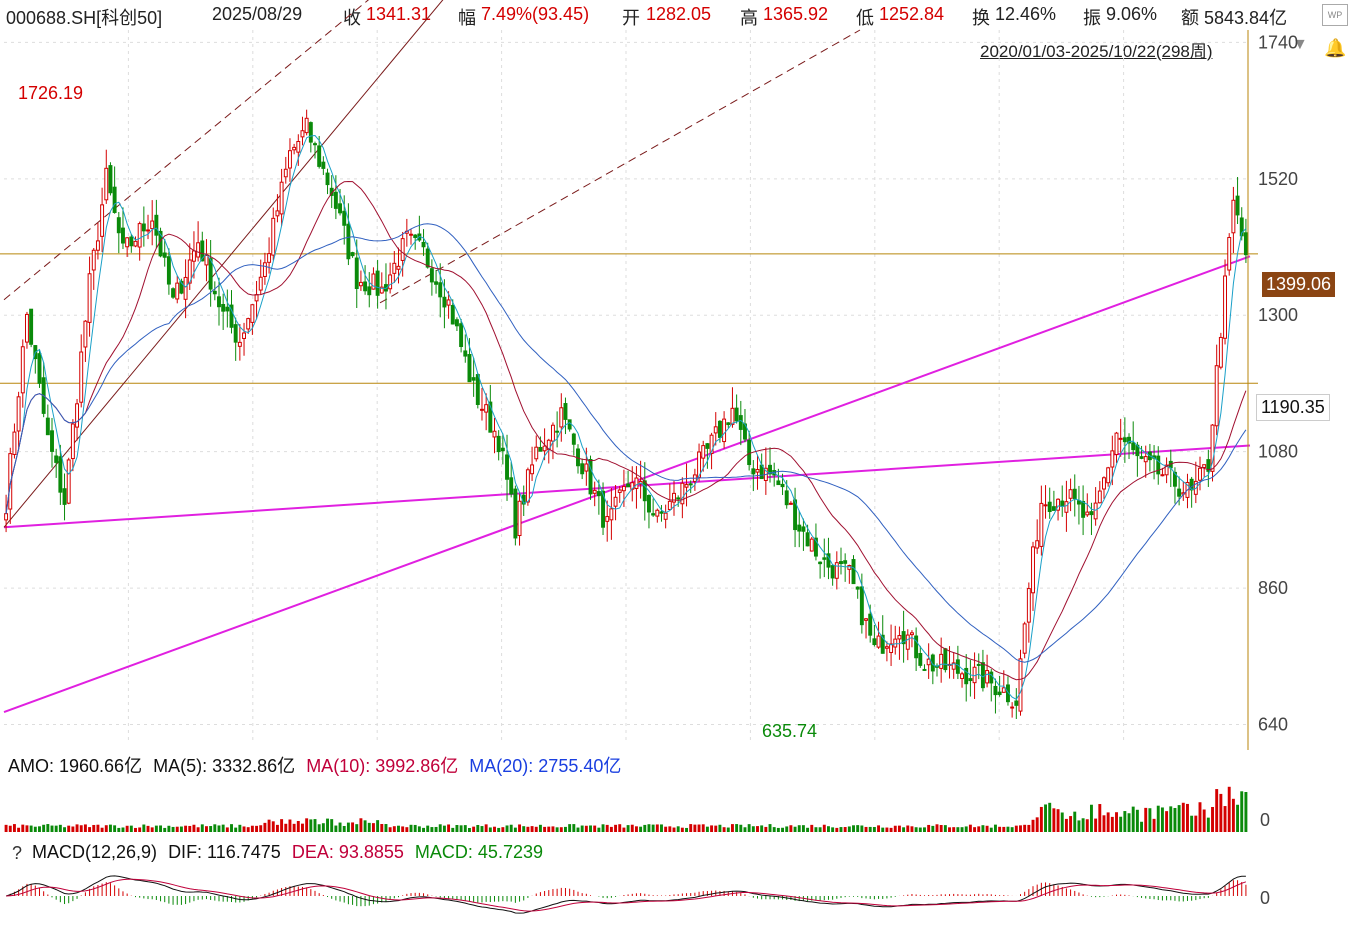 The height and width of the screenshot is (930, 1353). I want to click on volume-chart, so click(676, 808).